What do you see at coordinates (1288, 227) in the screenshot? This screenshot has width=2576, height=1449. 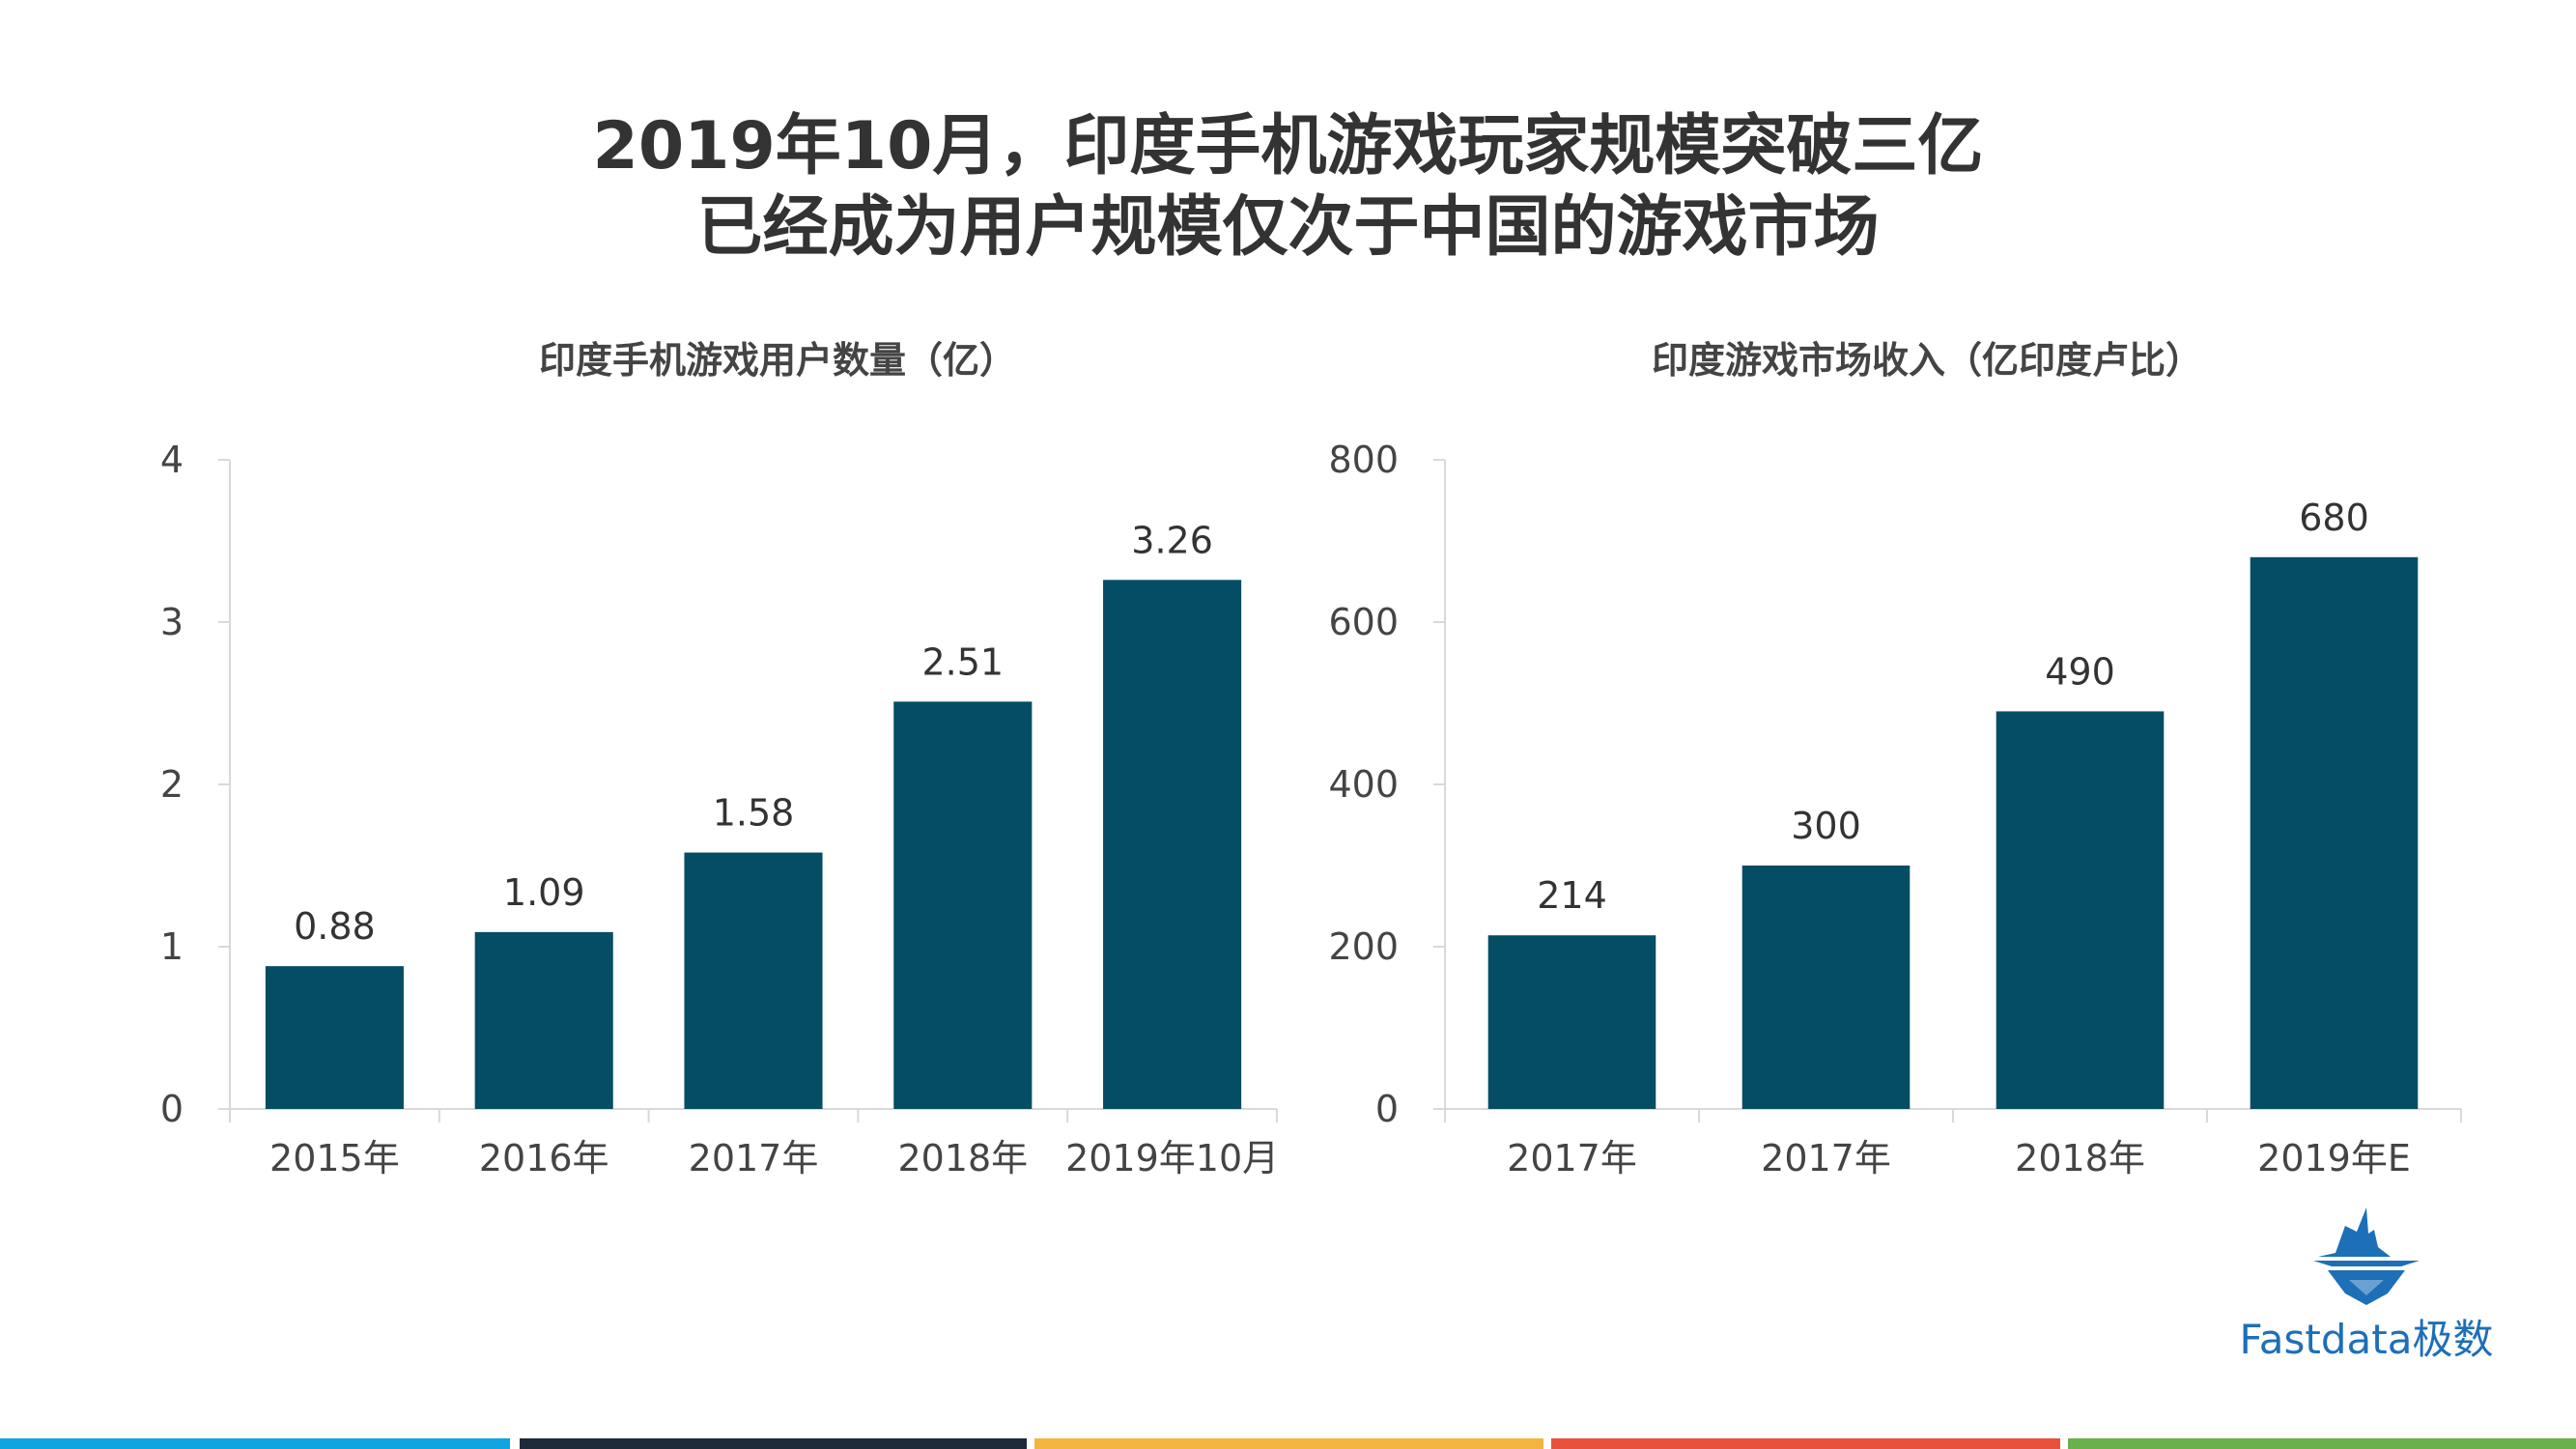 I see `page-title-line-2: 已经成为用户规模仅次于中国的游戏市场` at bounding box center [1288, 227].